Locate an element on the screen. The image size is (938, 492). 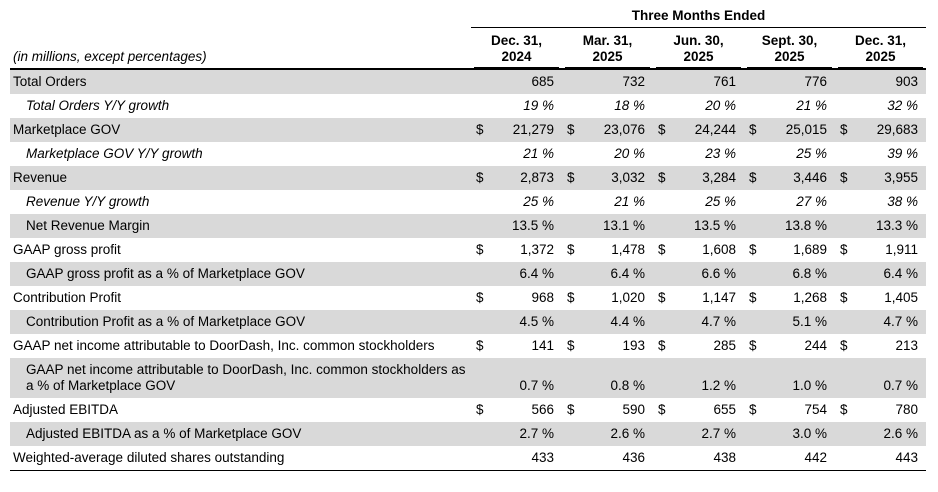
value-cell: $244 is located at coordinates (789, 346).